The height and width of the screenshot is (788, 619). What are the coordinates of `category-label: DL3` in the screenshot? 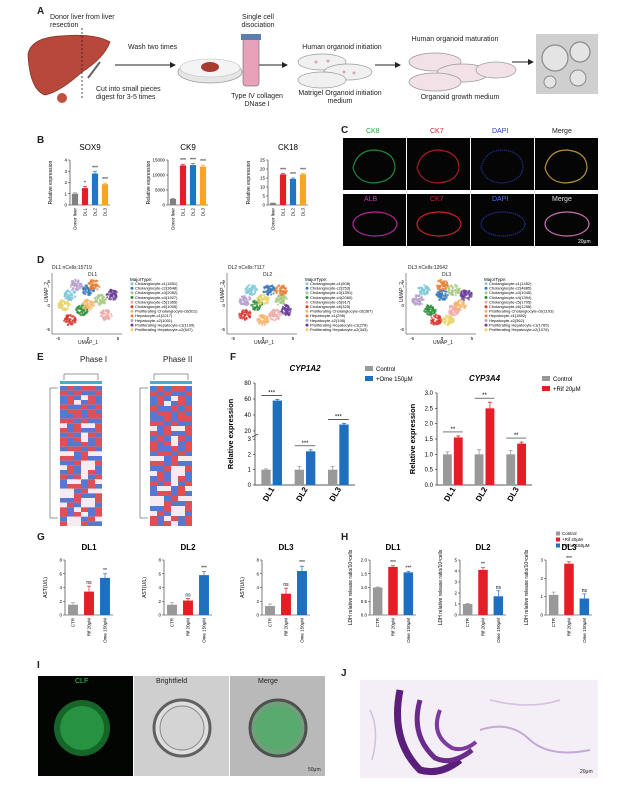 It's located at (514, 494).